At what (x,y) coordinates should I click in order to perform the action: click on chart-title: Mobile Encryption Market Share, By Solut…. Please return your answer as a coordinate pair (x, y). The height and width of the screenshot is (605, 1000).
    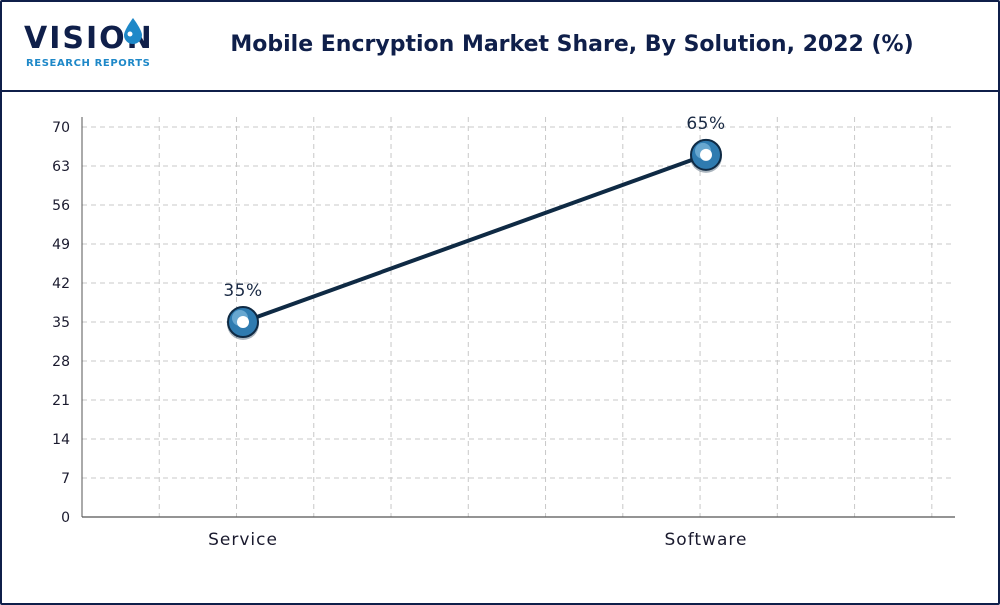
    Looking at the image, I should click on (572, 44).